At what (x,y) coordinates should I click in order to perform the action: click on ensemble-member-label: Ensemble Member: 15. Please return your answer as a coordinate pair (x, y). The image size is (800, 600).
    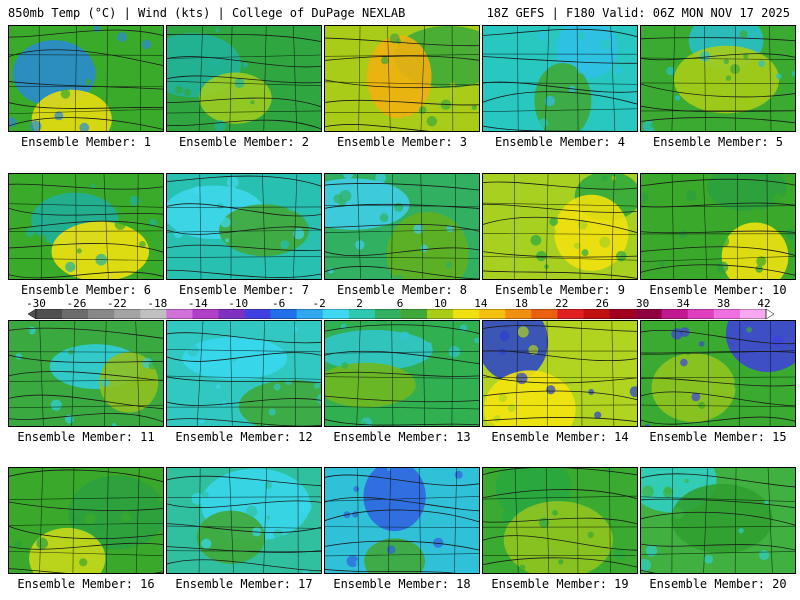
    Looking at the image, I should click on (718, 437).